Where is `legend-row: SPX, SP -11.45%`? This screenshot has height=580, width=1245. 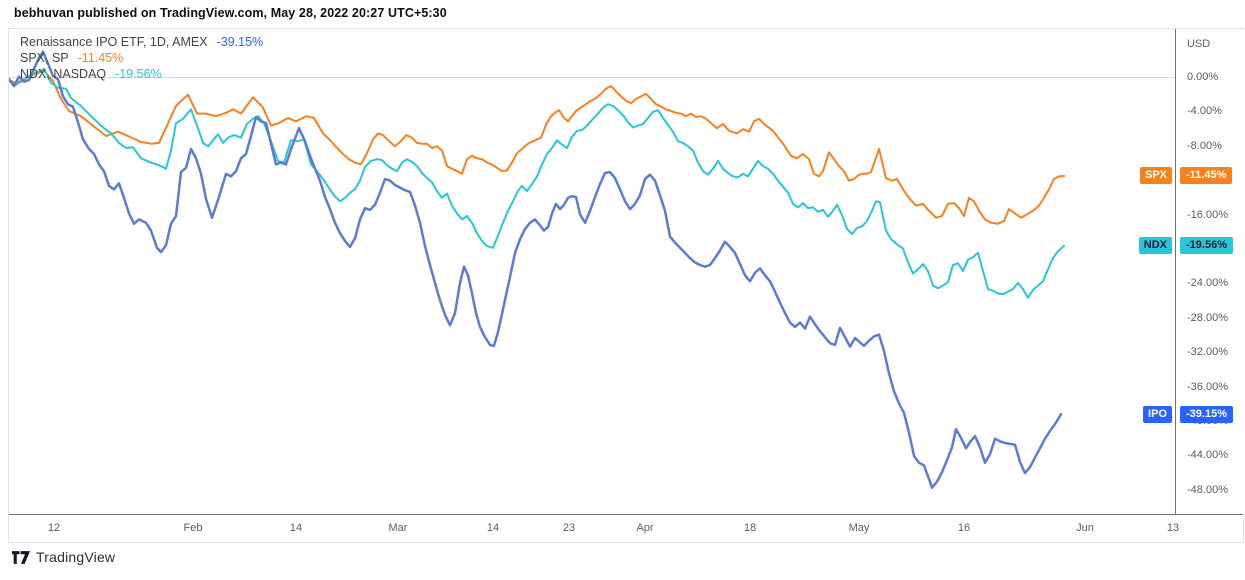
legend-row: SPX, SP -11.45% is located at coordinates (141, 58).